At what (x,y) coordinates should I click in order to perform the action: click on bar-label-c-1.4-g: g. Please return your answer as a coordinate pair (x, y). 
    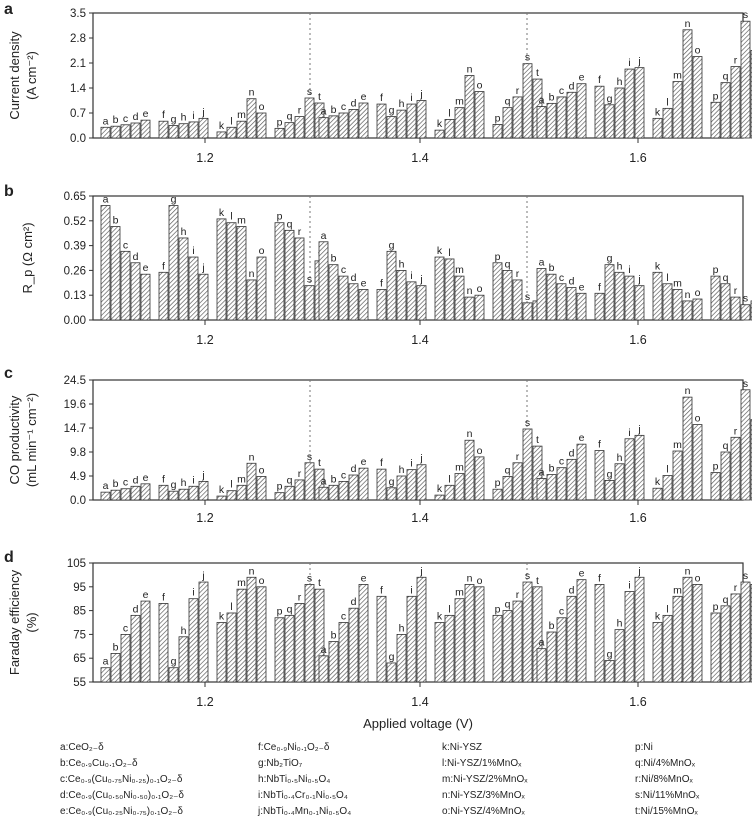
    Looking at the image, I should click on (392, 482).